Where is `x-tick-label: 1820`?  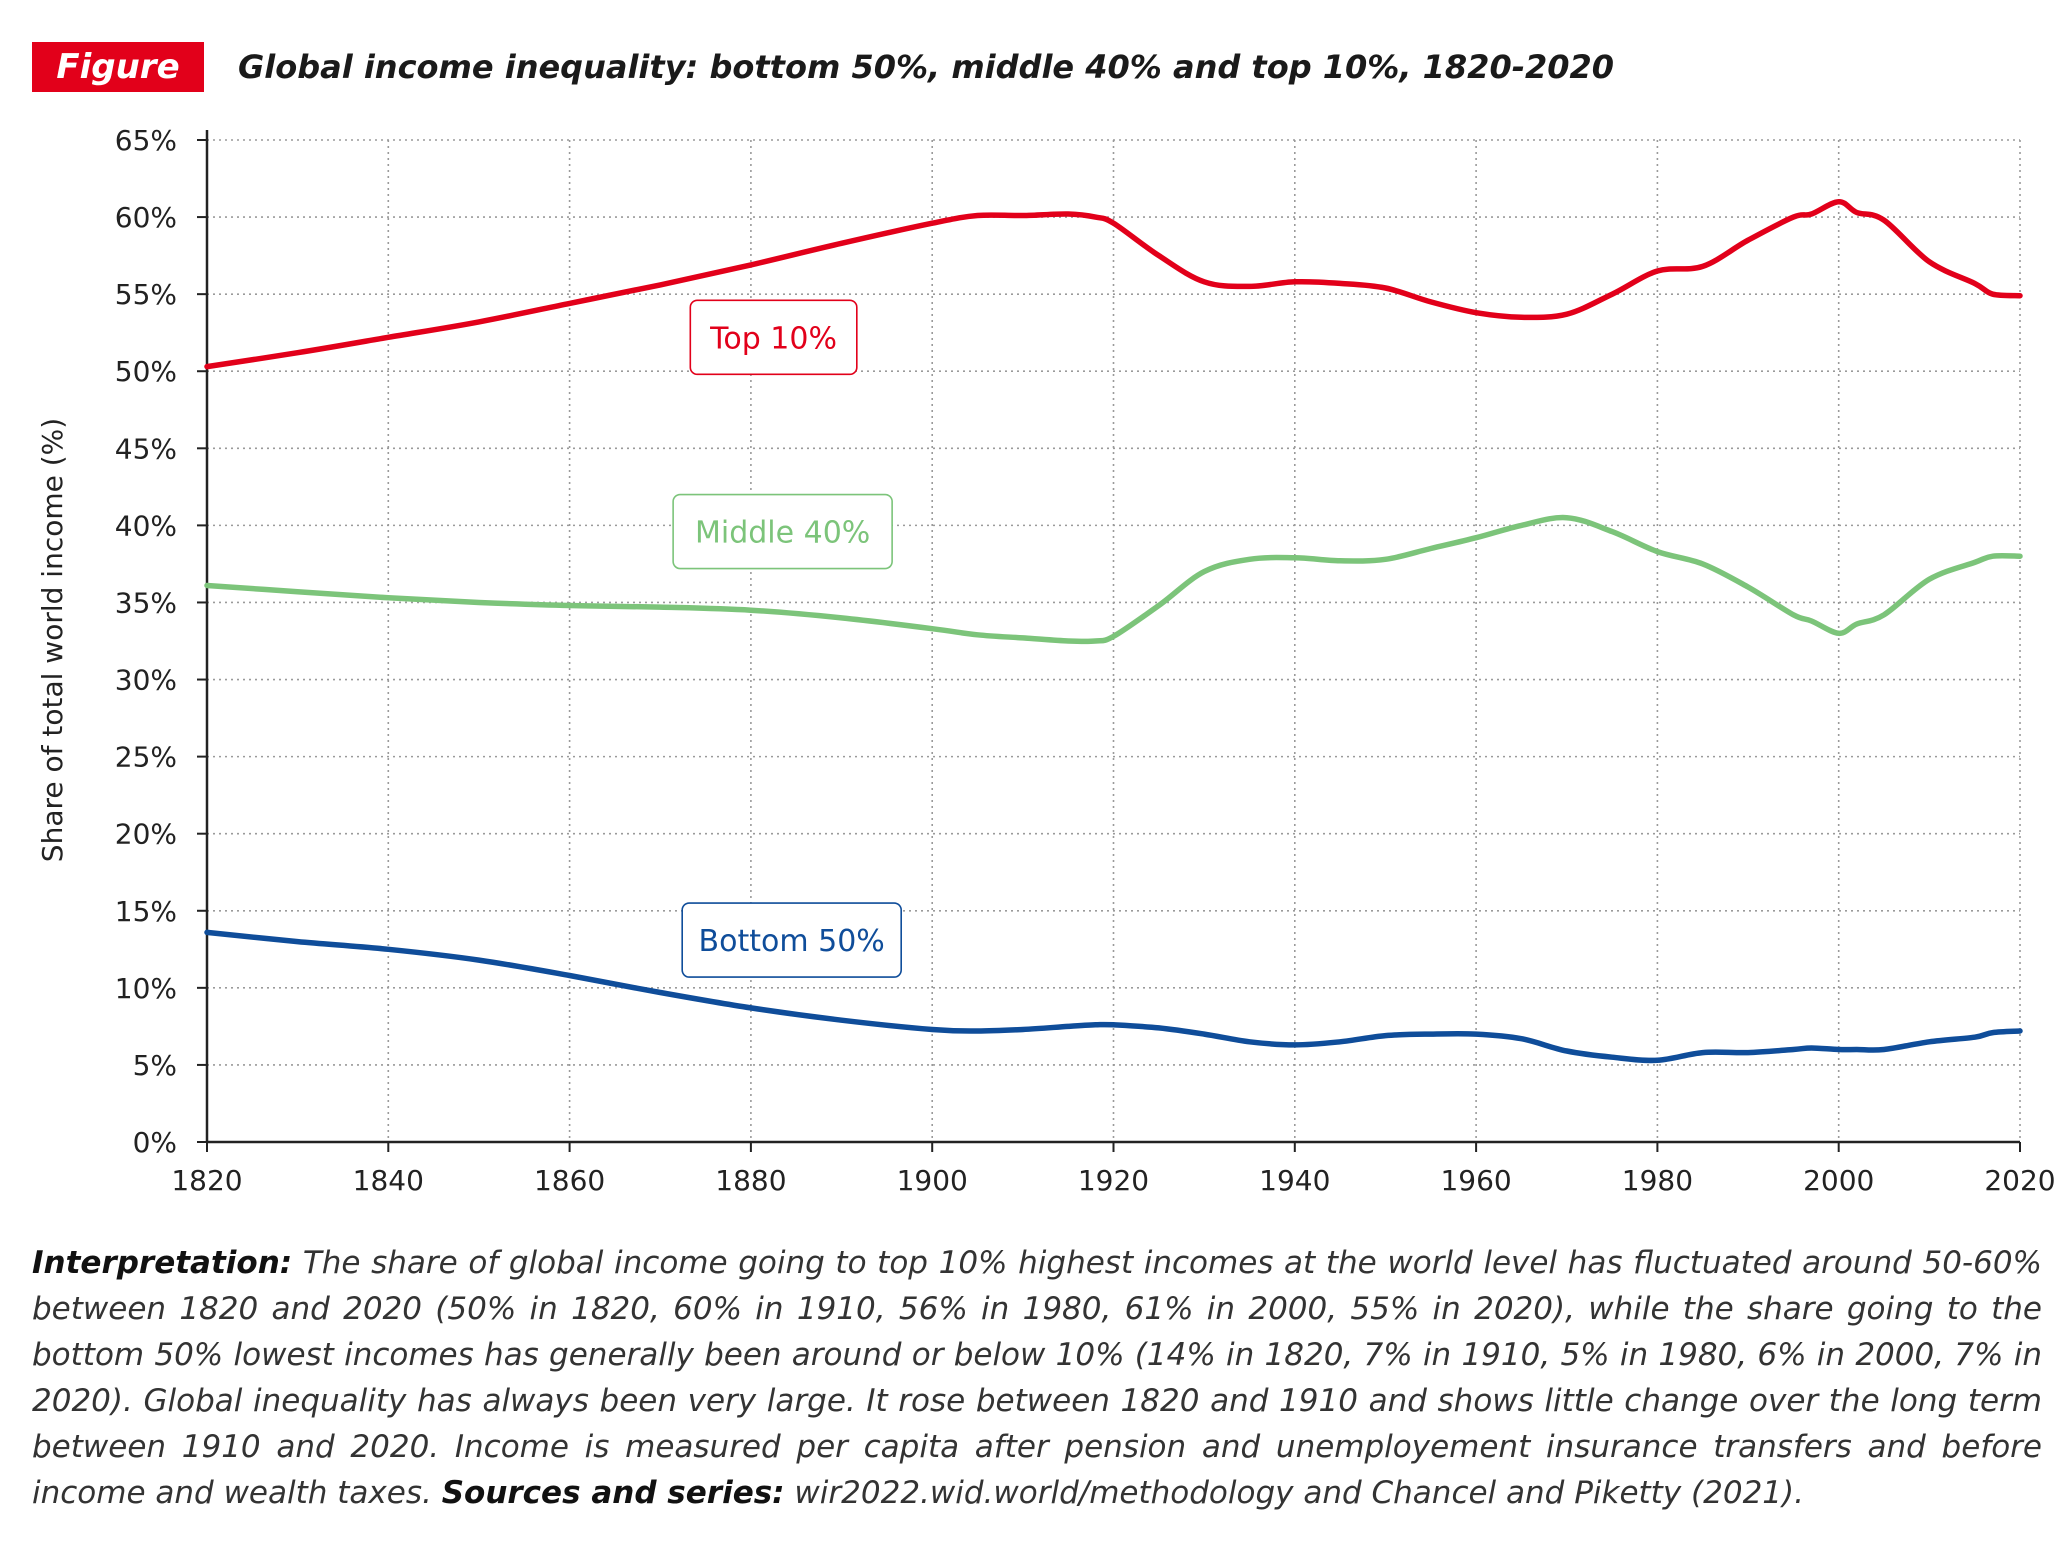 x-tick-label: 1820 is located at coordinates (206, 1180).